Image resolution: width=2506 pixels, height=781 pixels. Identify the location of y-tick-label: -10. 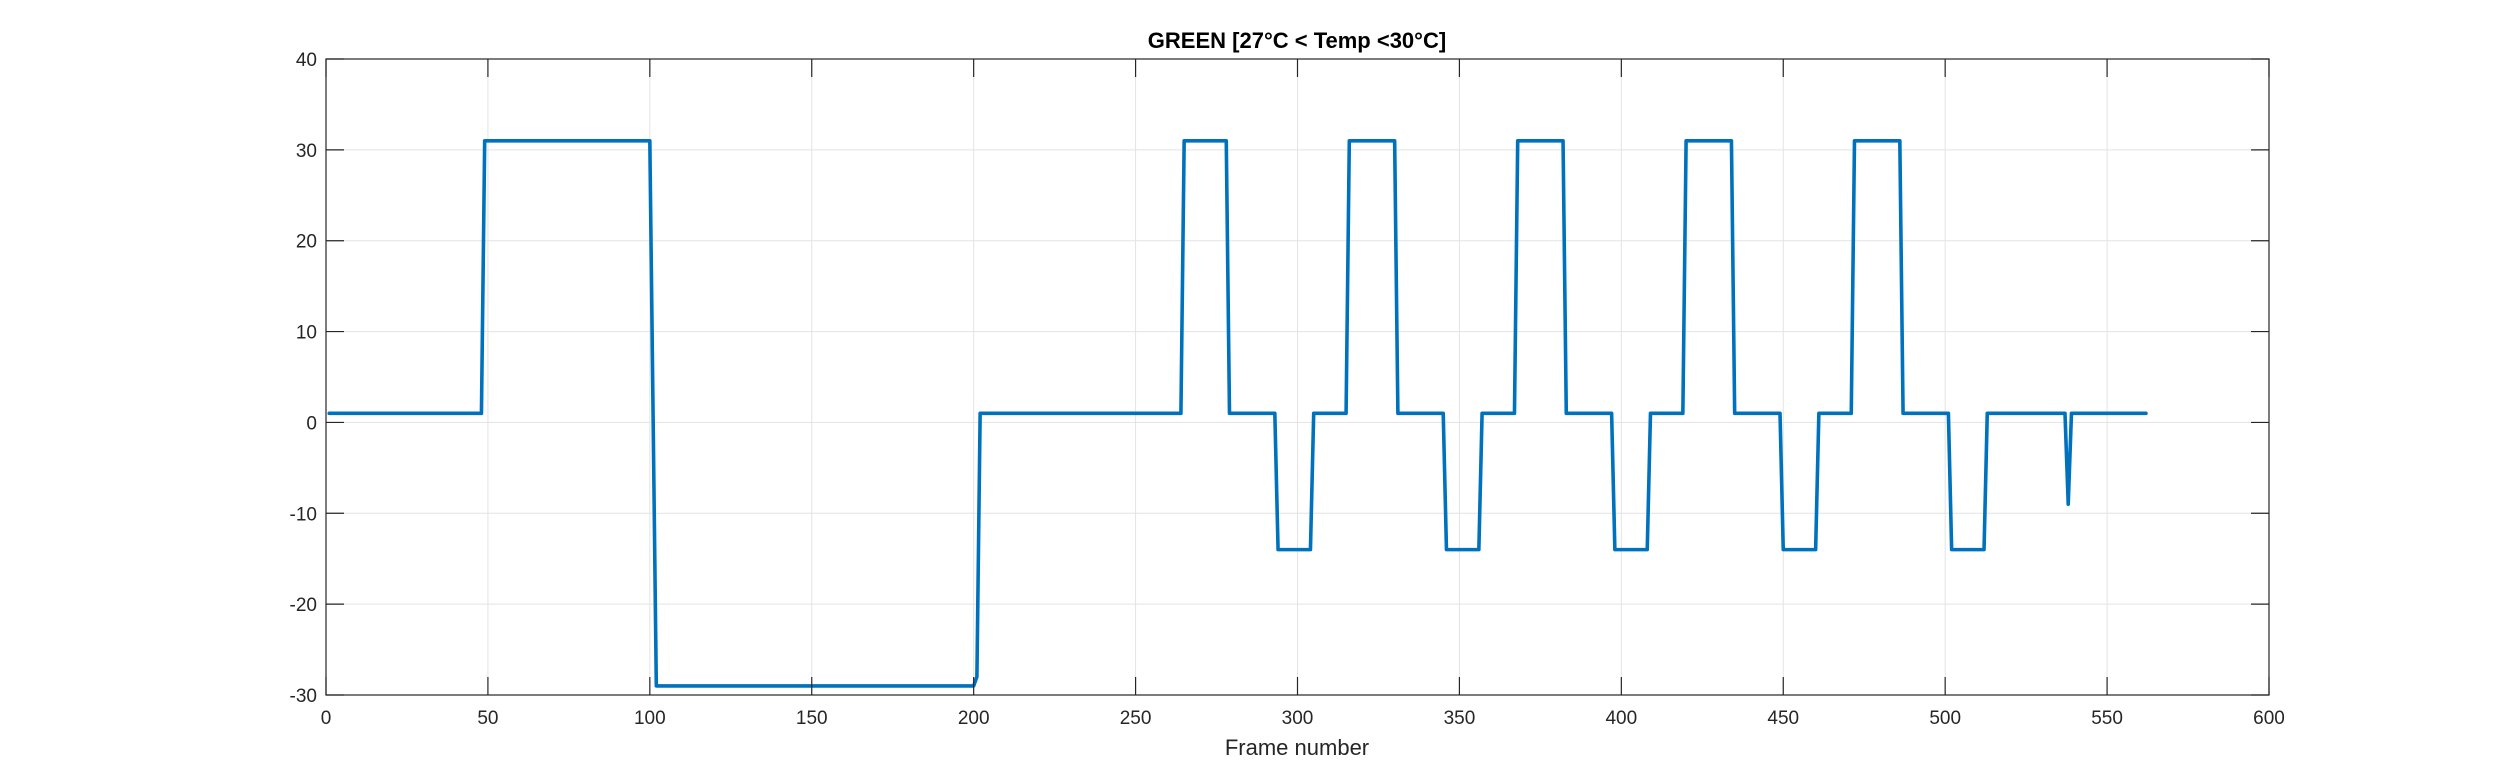
(303, 514).